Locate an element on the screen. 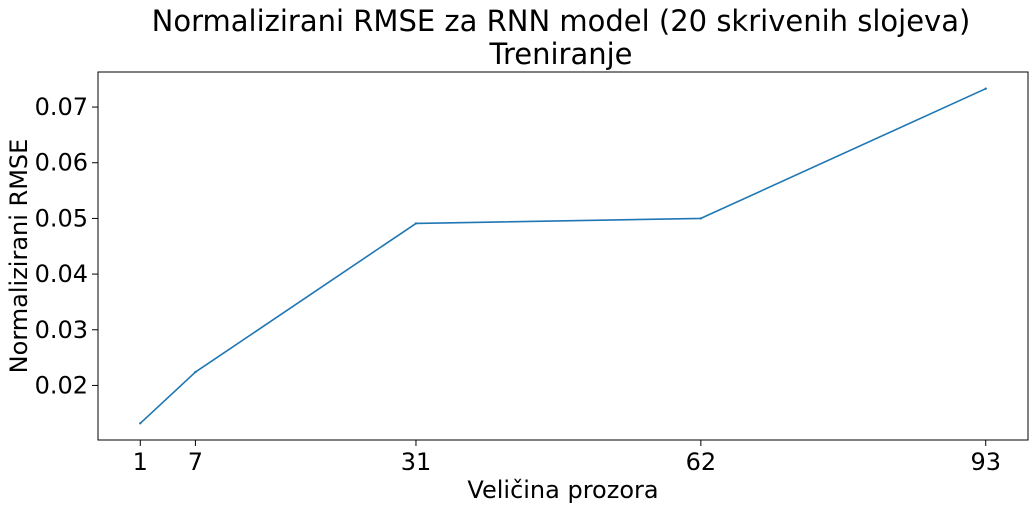 The image size is (1036, 510). x-axis-label: Veličina prozora is located at coordinates (562, 490).